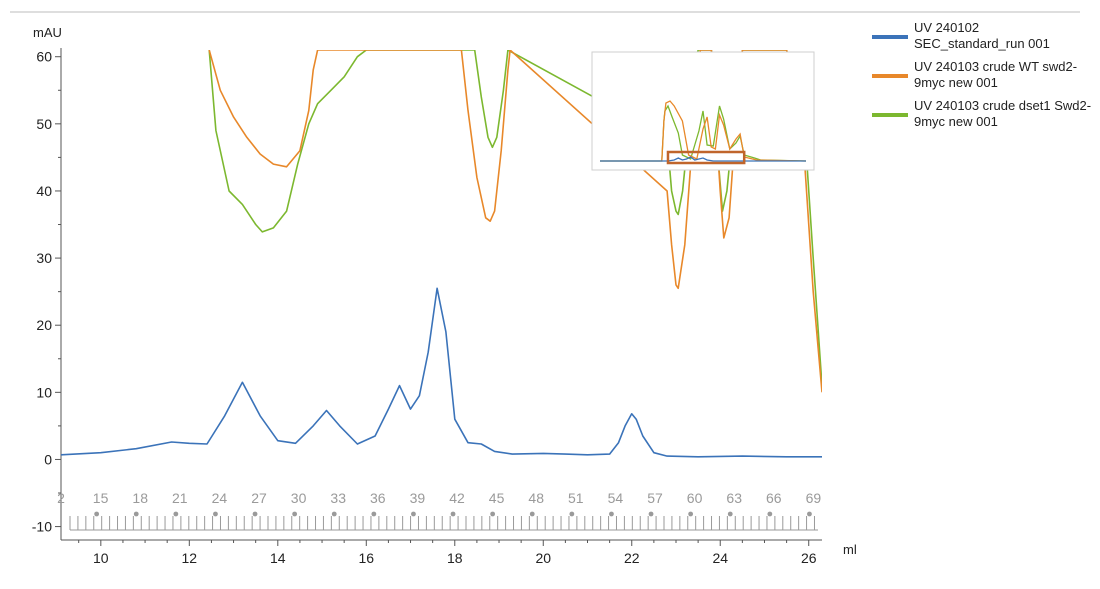 This screenshot has height=589, width=1100. I want to click on x-tick-label: 12, so click(190, 558).